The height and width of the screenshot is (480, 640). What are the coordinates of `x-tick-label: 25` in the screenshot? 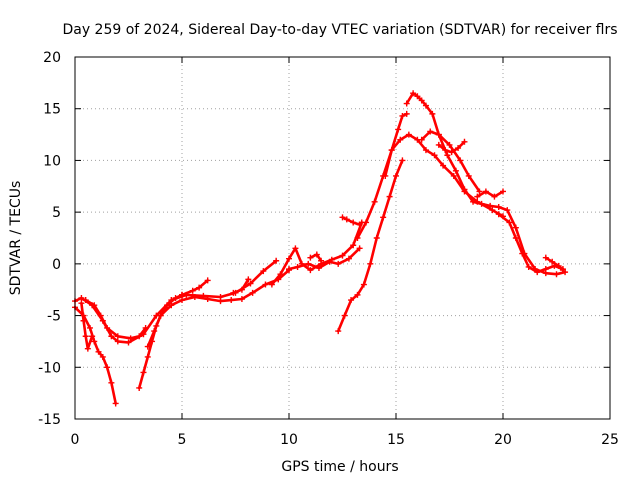 It's located at (610, 440).